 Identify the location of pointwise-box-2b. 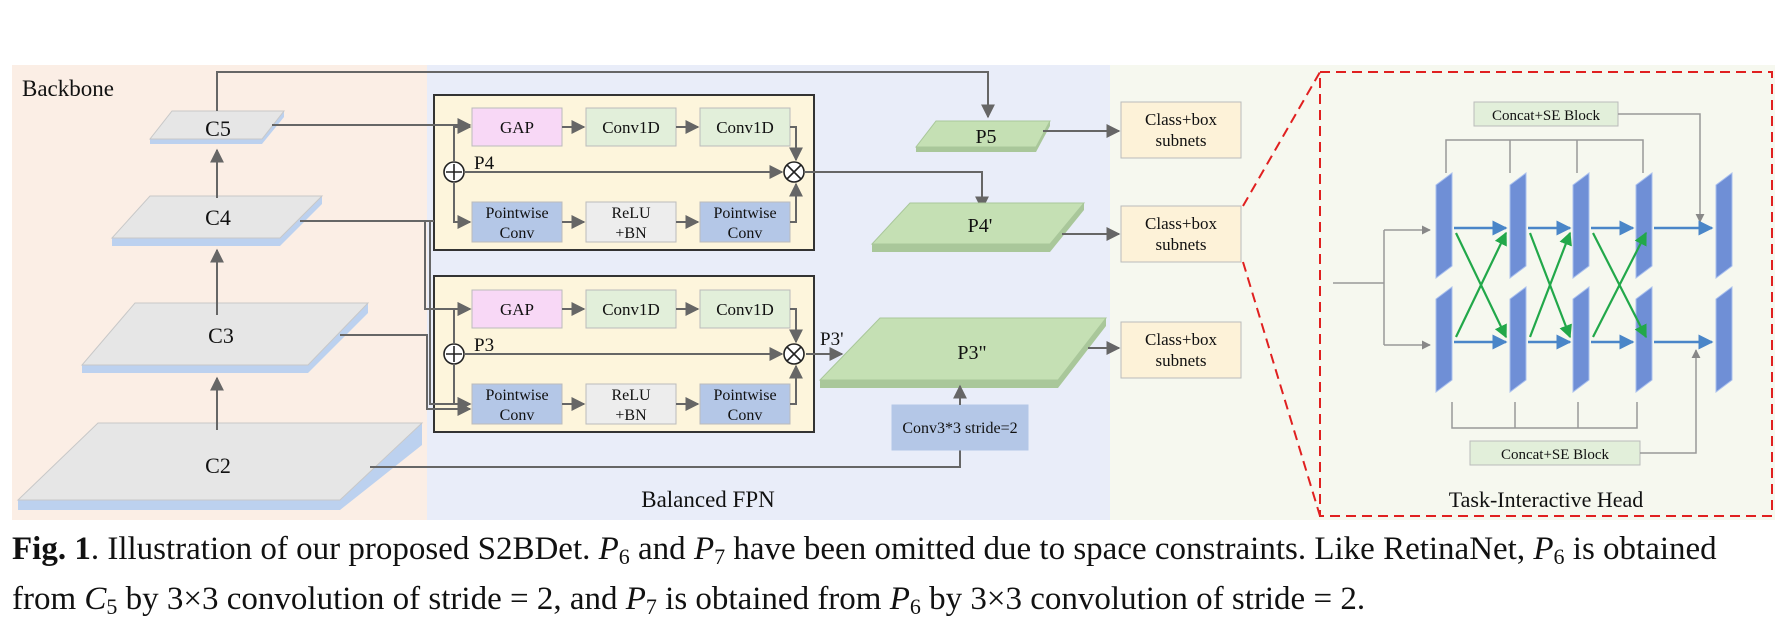
(745, 404).